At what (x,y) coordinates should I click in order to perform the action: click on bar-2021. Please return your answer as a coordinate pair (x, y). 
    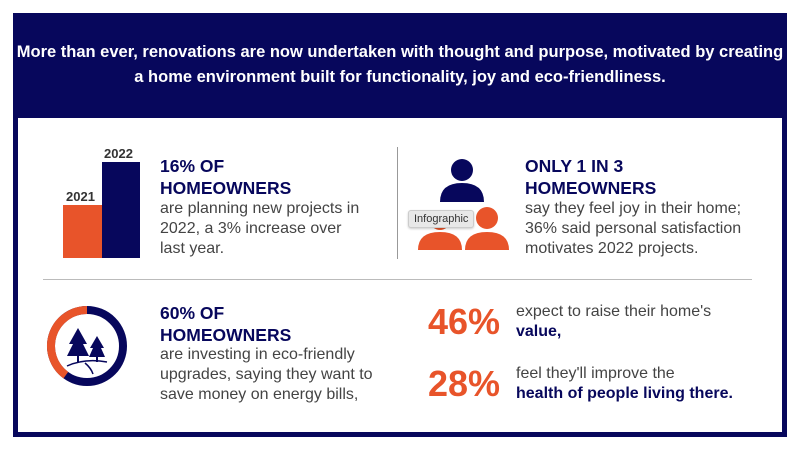
    Looking at the image, I should click on (82, 231).